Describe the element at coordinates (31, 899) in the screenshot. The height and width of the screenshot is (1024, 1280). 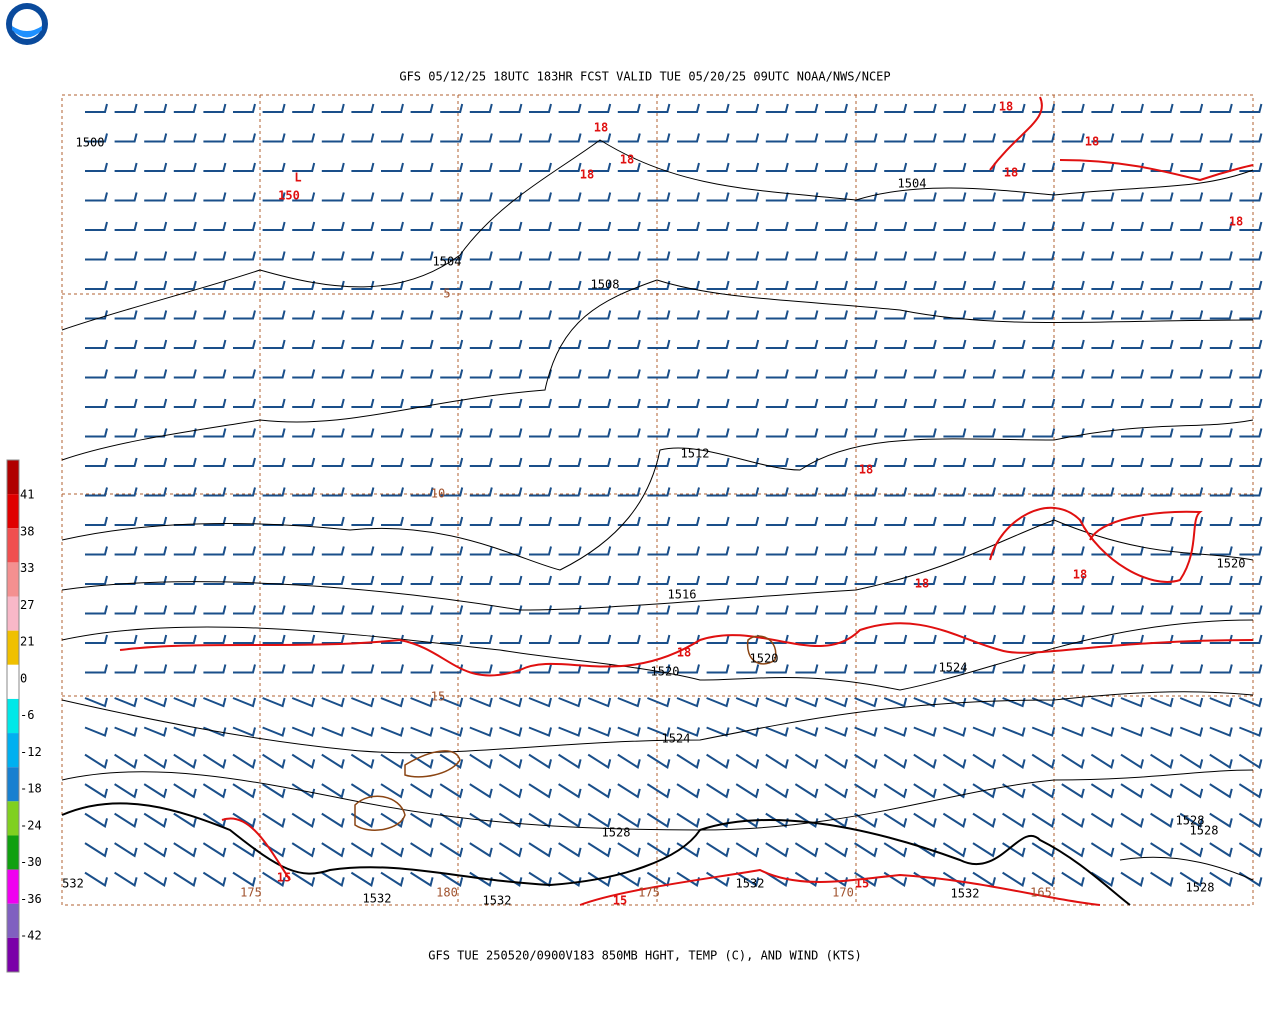
I see `colorbar-label: -36` at that location.